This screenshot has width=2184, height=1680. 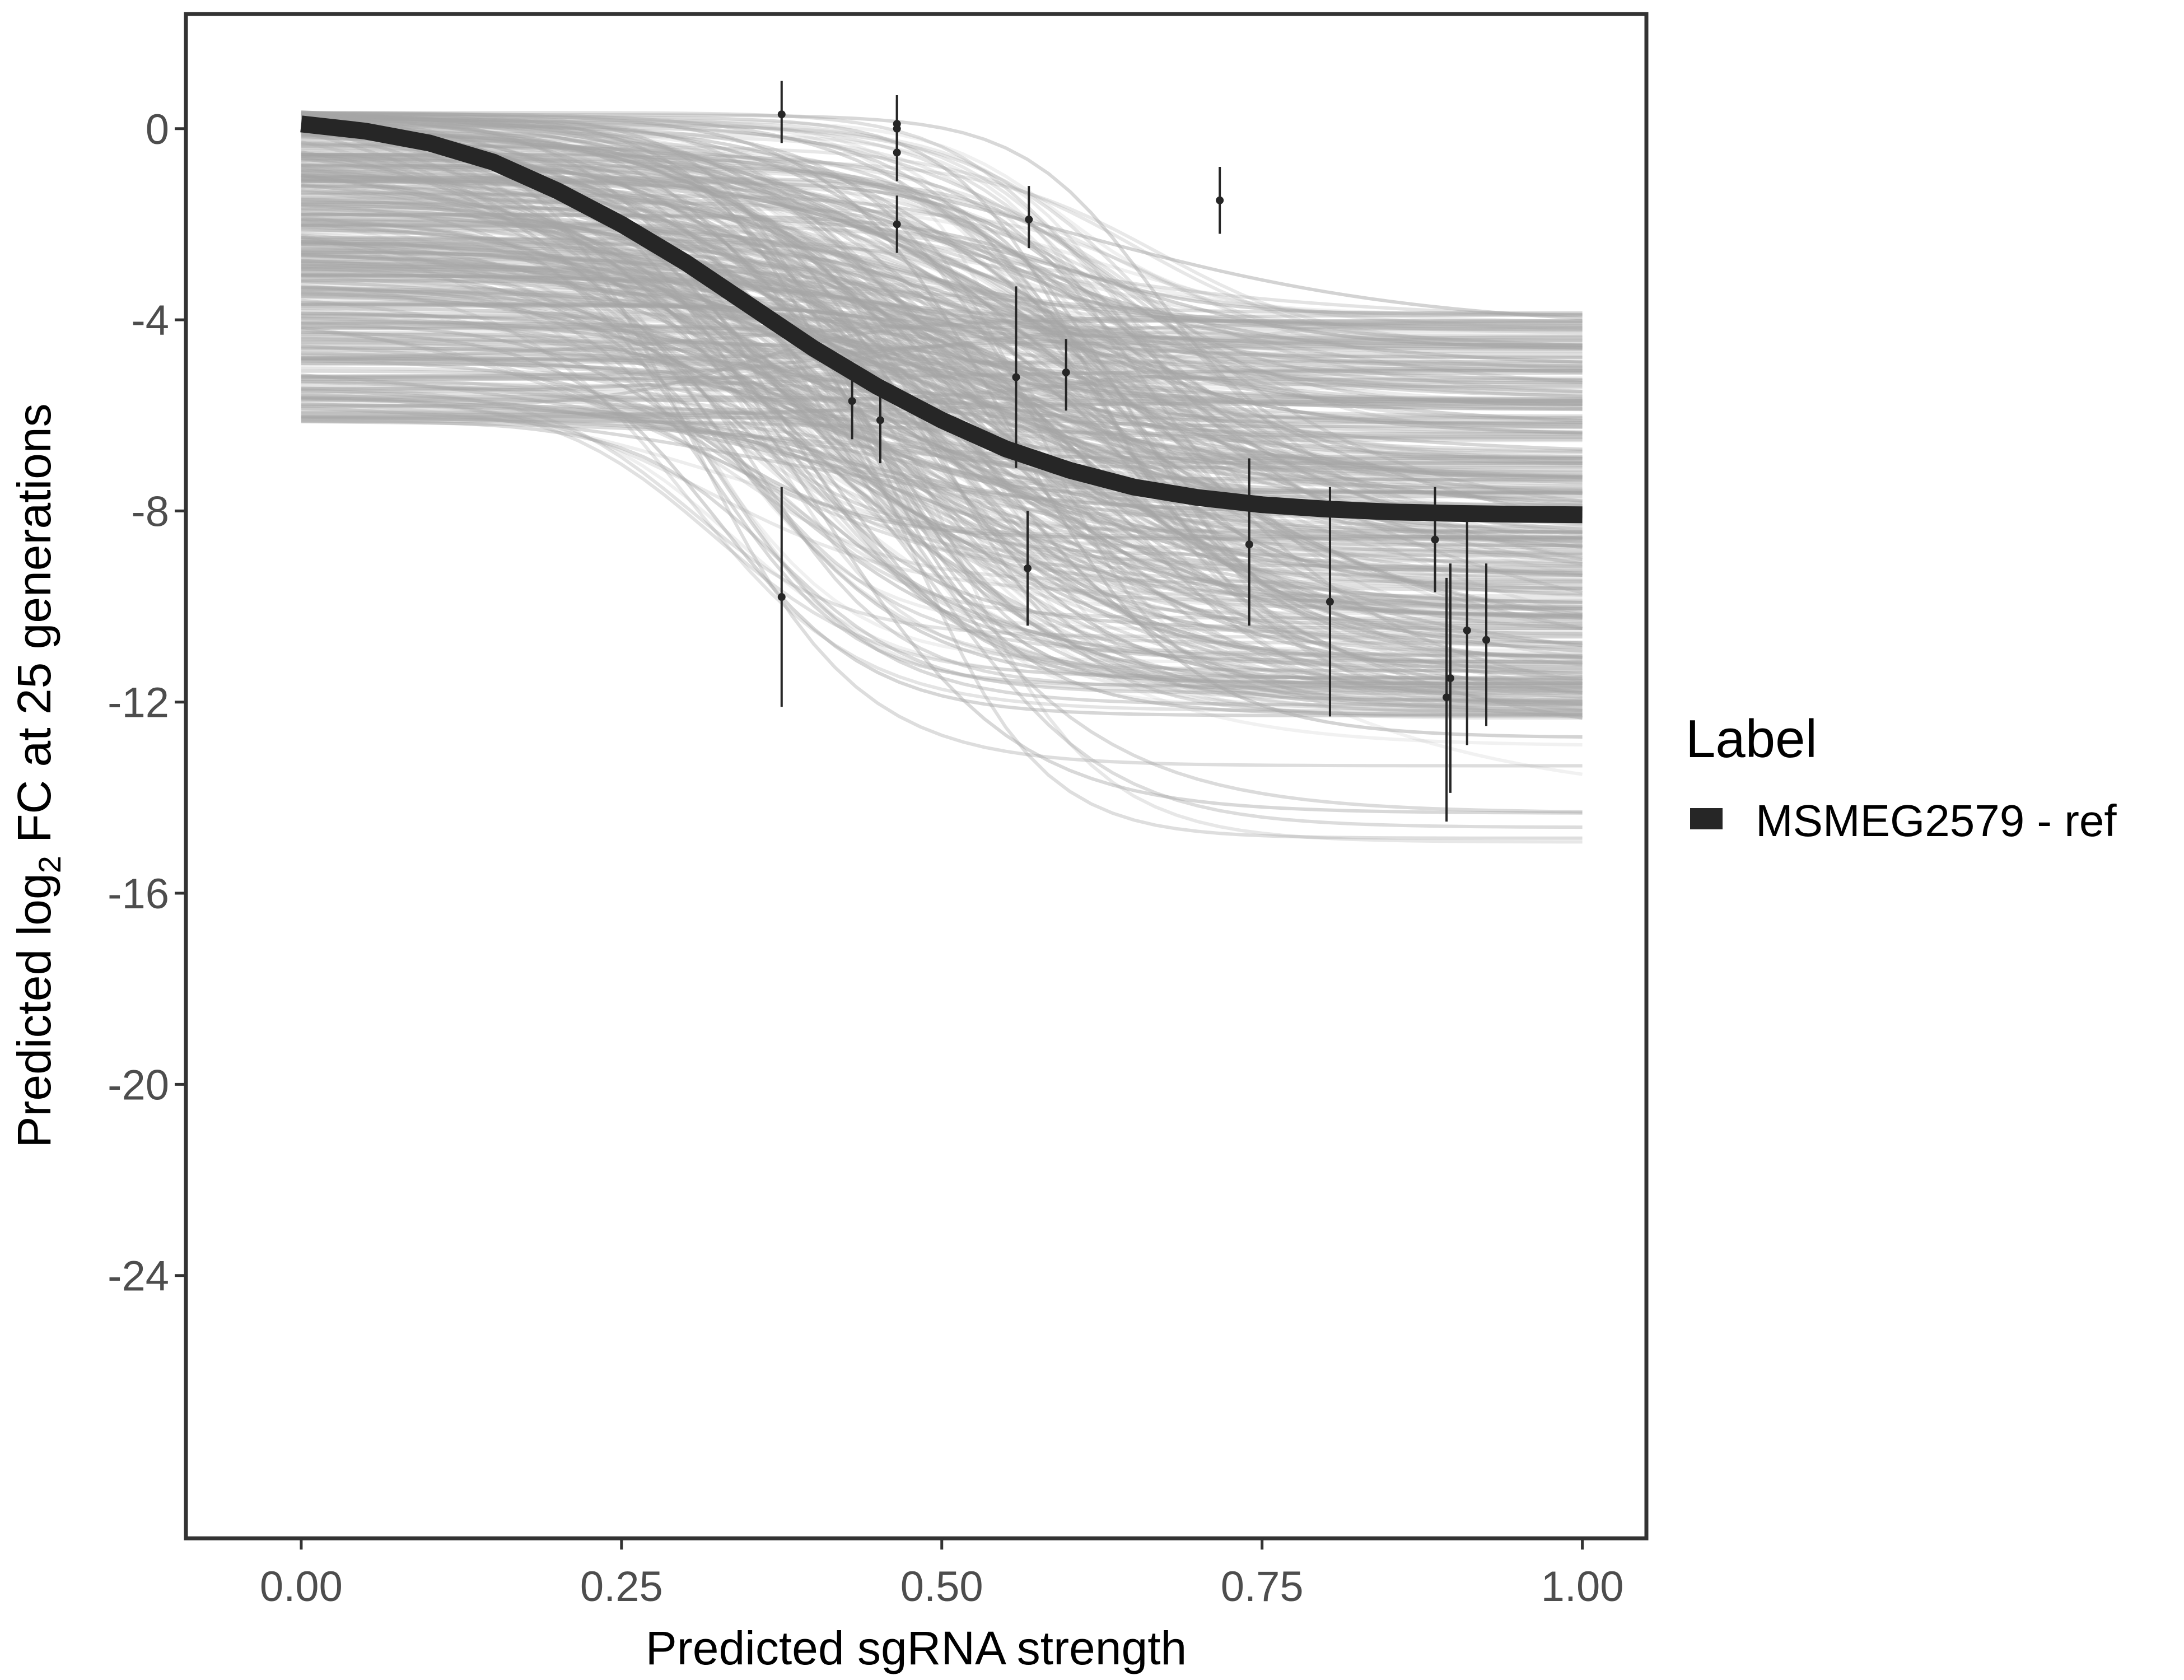 I want to click on y-tick-label: -16, so click(x=139, y=894).